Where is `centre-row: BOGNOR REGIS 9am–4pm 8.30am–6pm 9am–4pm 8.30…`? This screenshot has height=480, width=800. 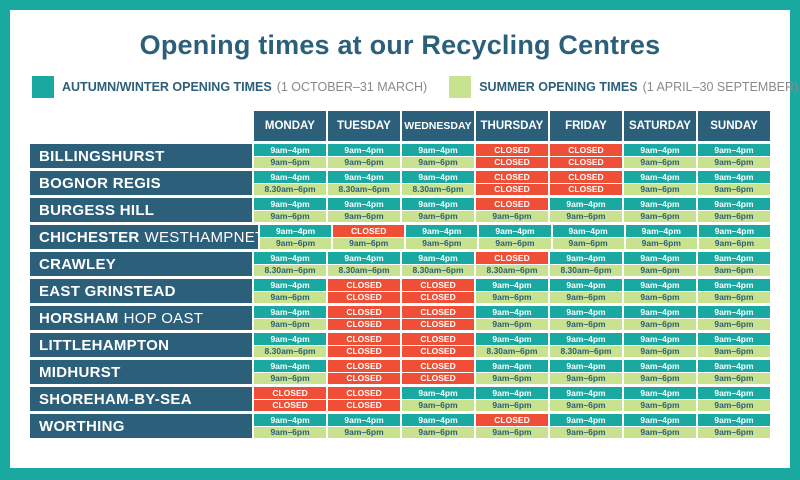 centre-row: BOGNOR REGIS 9am–4pm 8.30am–6pm 9am–4pm 8.30… is located at coordinates (400, 183).